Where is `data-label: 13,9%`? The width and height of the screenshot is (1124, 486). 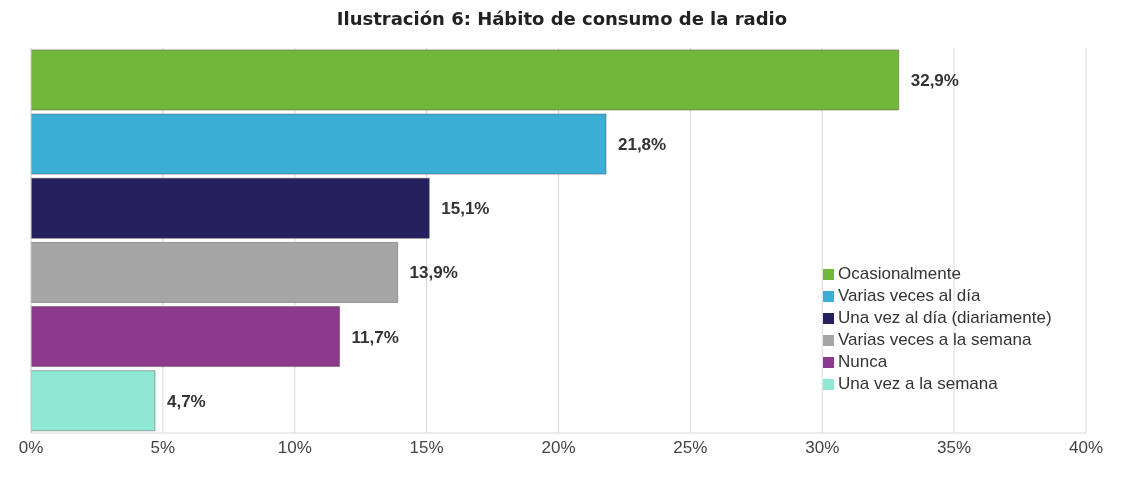 data-label: 13,9% is located at coordinates (433, 273).